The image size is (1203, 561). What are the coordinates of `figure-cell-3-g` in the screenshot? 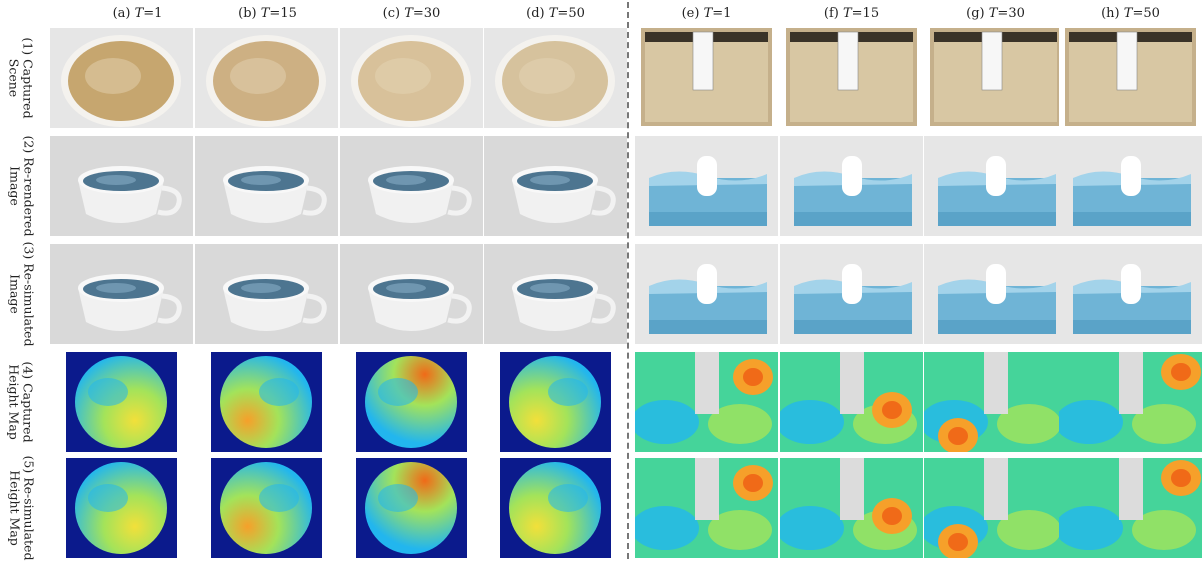 It's located at (995, 294).